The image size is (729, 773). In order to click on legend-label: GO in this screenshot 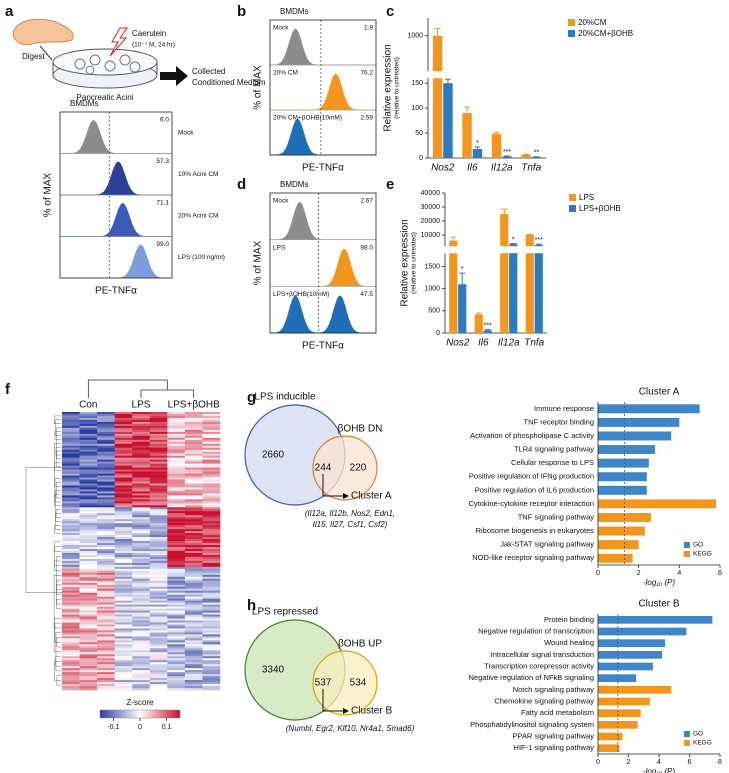, I will do `click(698, 734)`.